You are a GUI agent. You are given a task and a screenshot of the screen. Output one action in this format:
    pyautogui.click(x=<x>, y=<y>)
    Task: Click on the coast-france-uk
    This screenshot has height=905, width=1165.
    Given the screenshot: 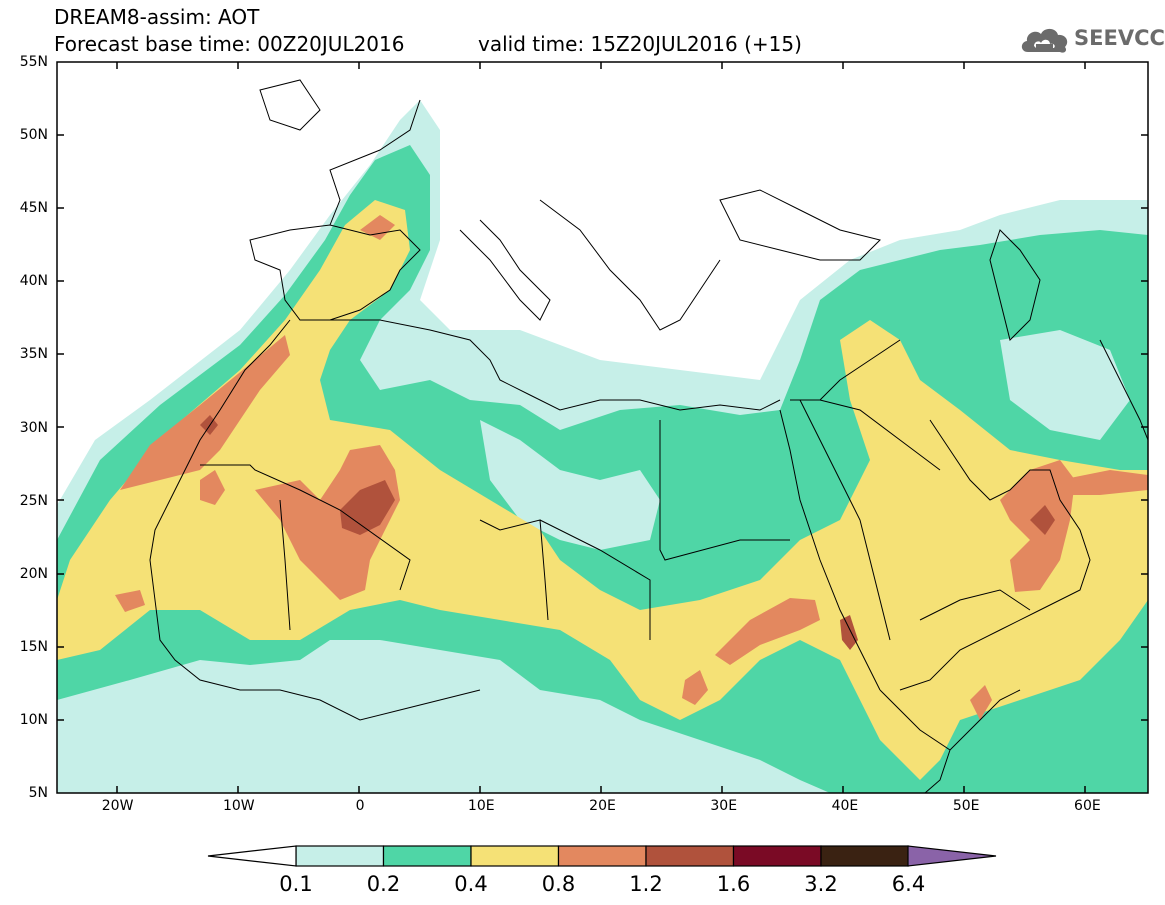 What is the action you would take?
    pyautogui.click(x=340, y=152)
    